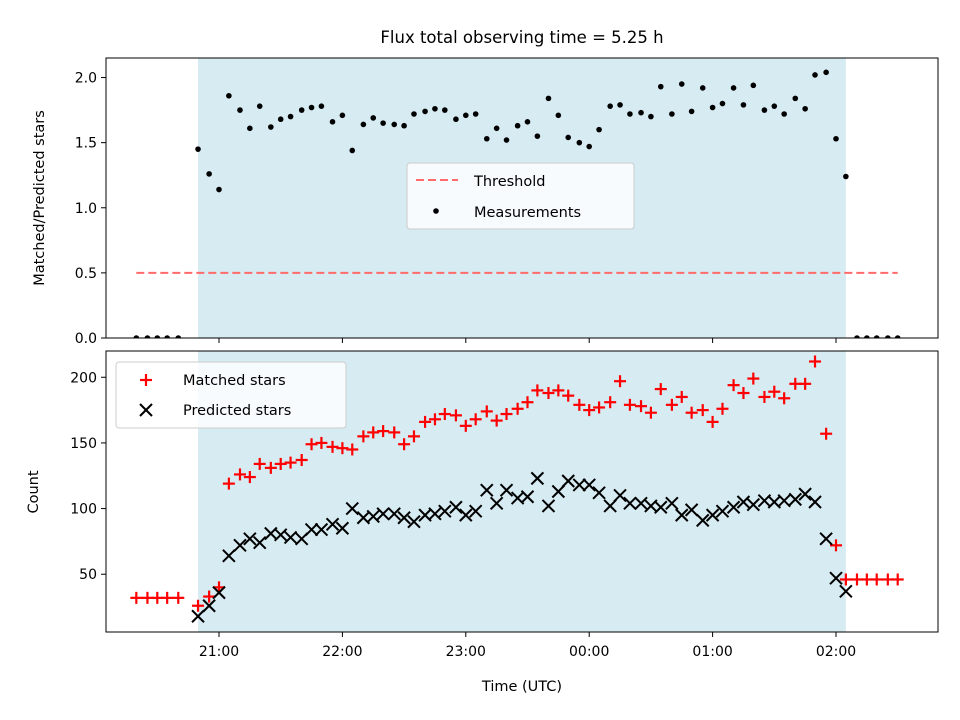 This screenshot has width=960, height=720. Describe the element at coordinates (34, 491) in the screenshot. I see `bottom-y-axis-label: Count` at that location.